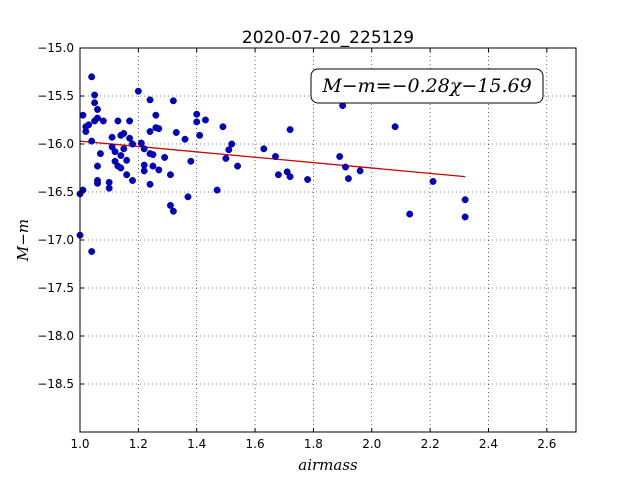 The image size is (640, 480). What do you see at coordinates (138, 444) in the screenshot?
I see `x-tick-label: 1.2` at bounding box center [138, 444].